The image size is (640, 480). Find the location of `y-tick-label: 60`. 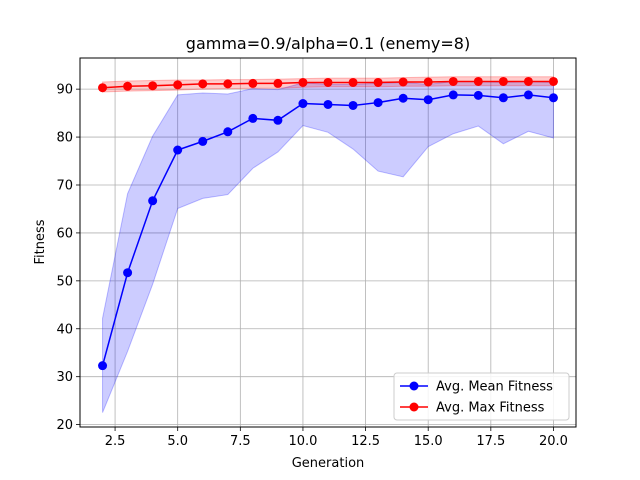

y-tick-label: 60 is located at coordinates (64, 233).